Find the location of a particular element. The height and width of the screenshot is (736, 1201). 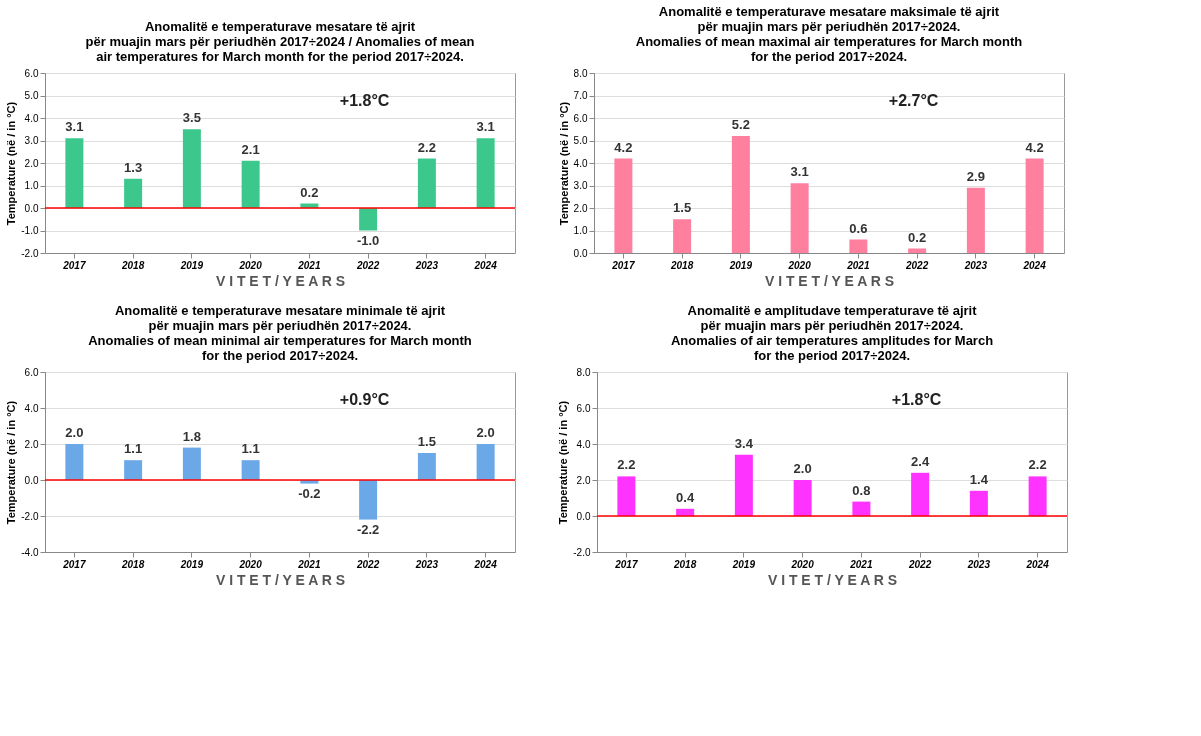

data-label: 0.4 is located at coordinates (685, 497).